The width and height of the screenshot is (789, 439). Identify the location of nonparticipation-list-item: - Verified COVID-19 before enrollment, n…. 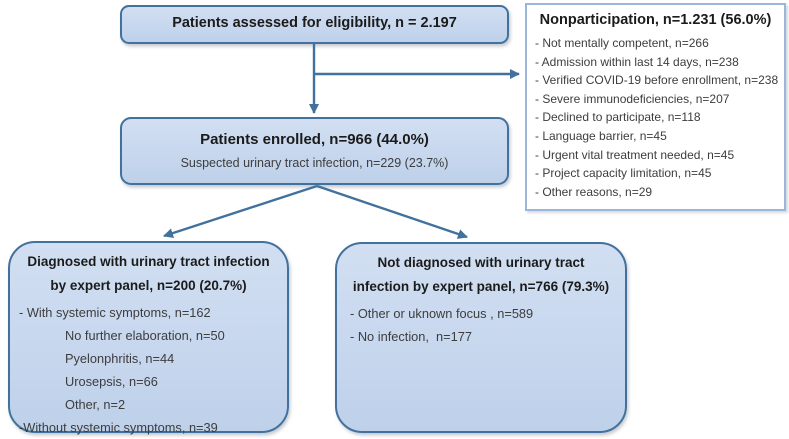
(657, 80).